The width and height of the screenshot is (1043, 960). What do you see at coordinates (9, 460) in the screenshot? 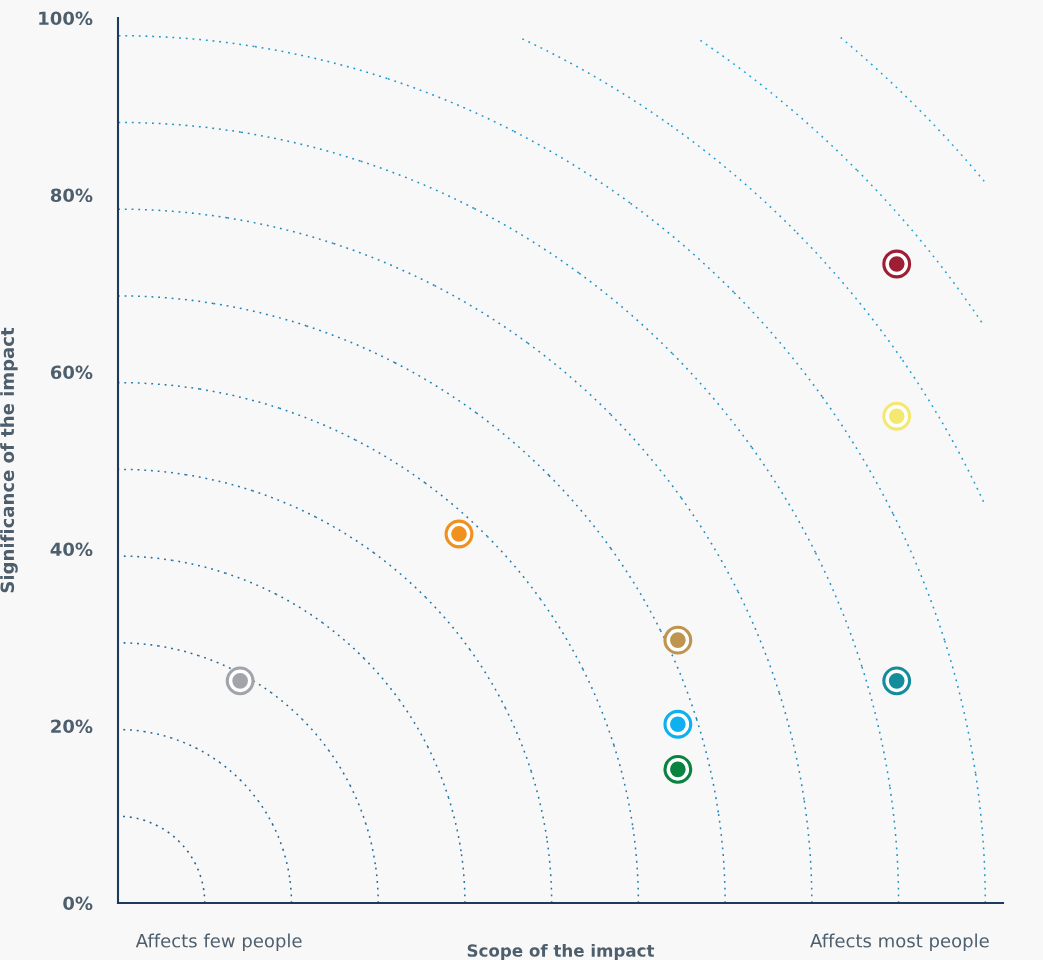
I see `y-axis-title: Significance of the impact` at bounding box center [9, 460].